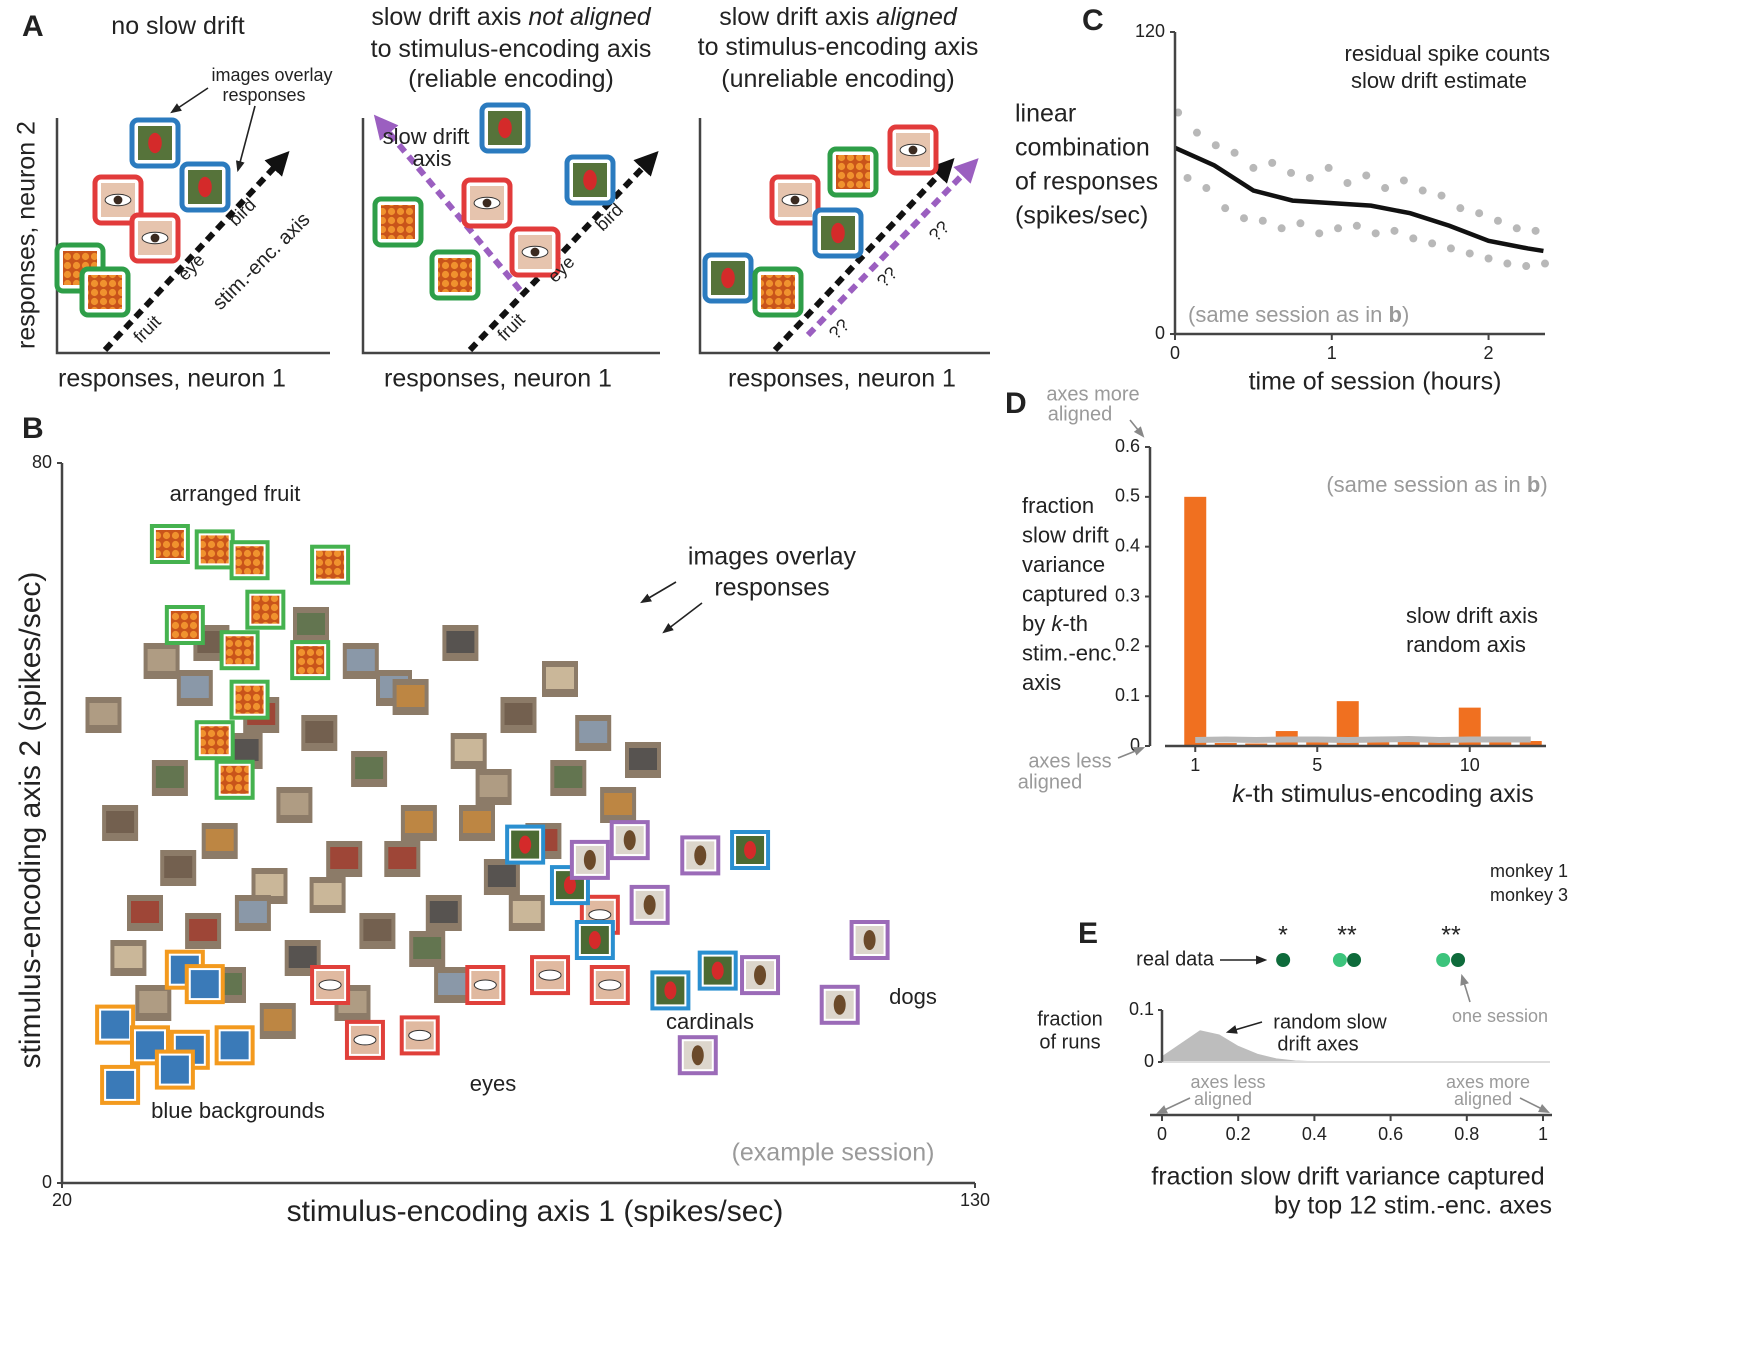  I want to click on label-part: not aligned, so click(589, 17).